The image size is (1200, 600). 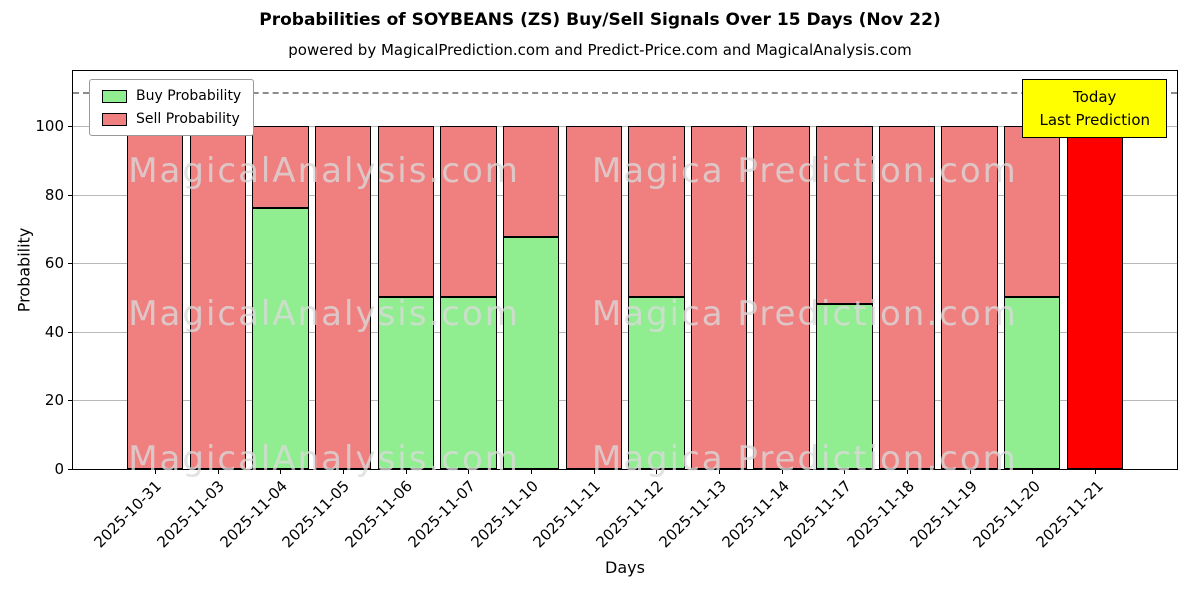 I want to click on x-tick-label: 2025-11-06, so click(x=379, y=514).